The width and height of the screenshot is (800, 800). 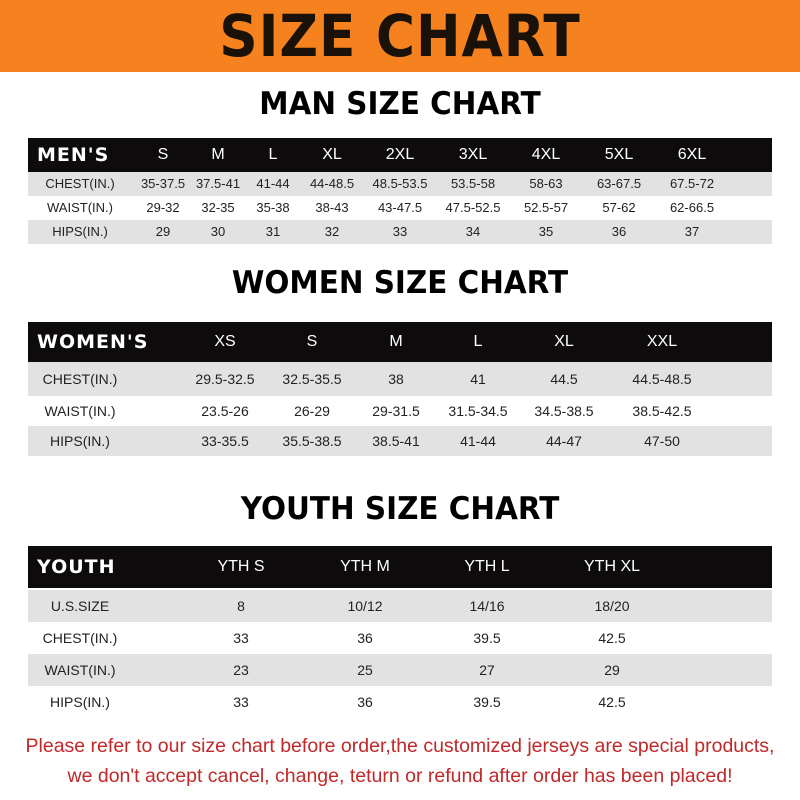 I want to click on table-cell: 32.5-35.5, so click(x=312, y=379).